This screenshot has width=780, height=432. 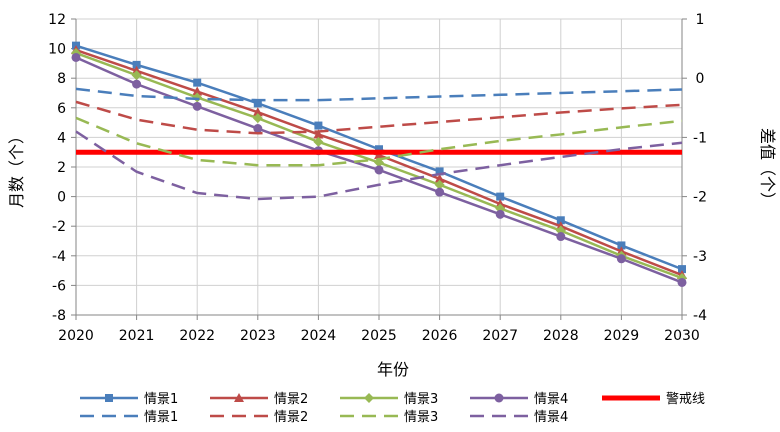 I want to click on x-tick-label: 2024, so click(x=319, y=336).